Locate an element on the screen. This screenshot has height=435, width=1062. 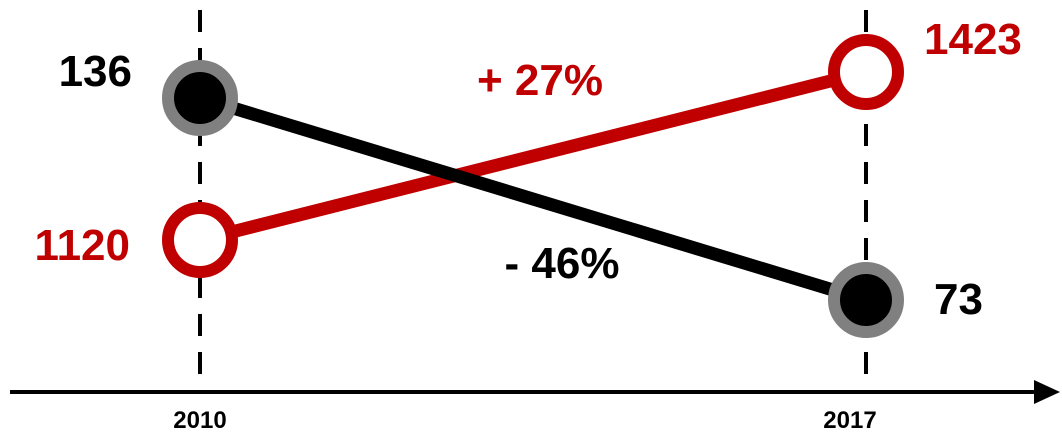
change-annotation-black: - 46% is located at coordinates (562, 263).